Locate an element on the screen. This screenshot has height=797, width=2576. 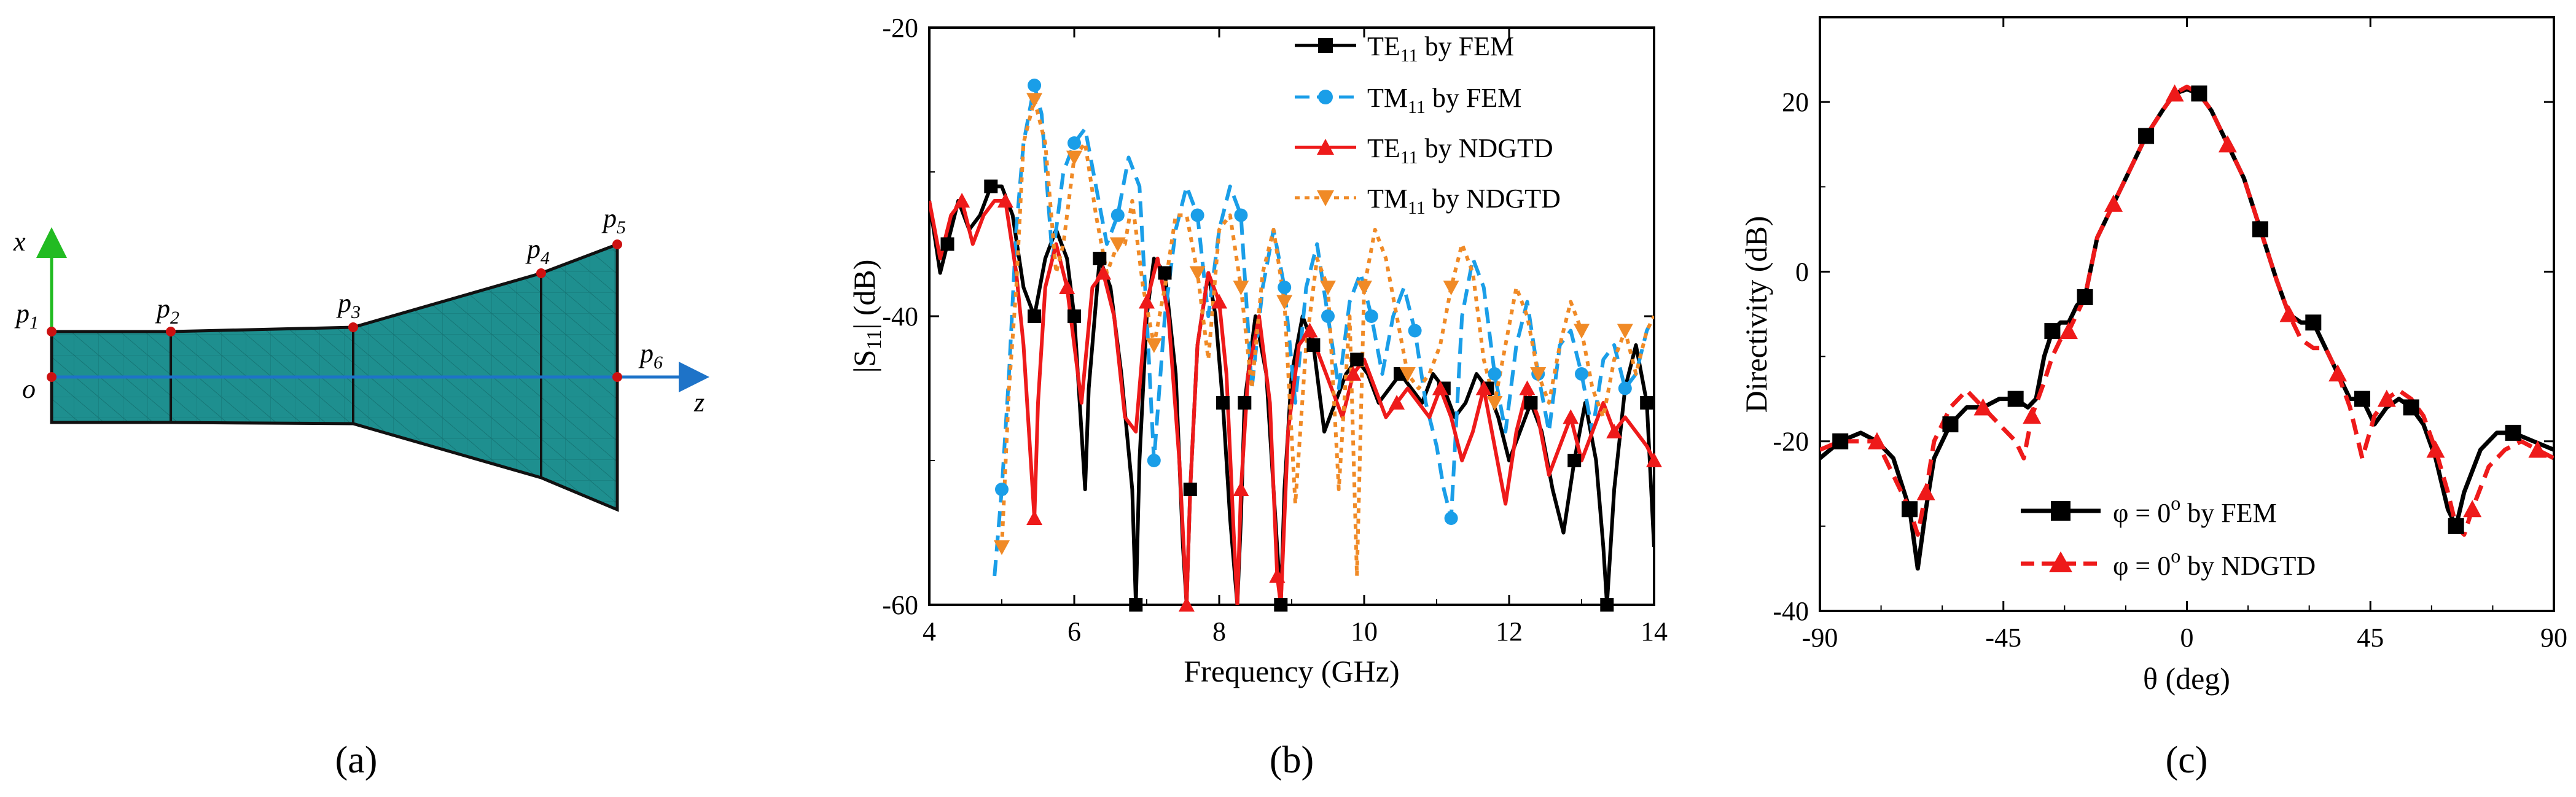
panel-label-b: (b) is located at coordinates (1292, 760).